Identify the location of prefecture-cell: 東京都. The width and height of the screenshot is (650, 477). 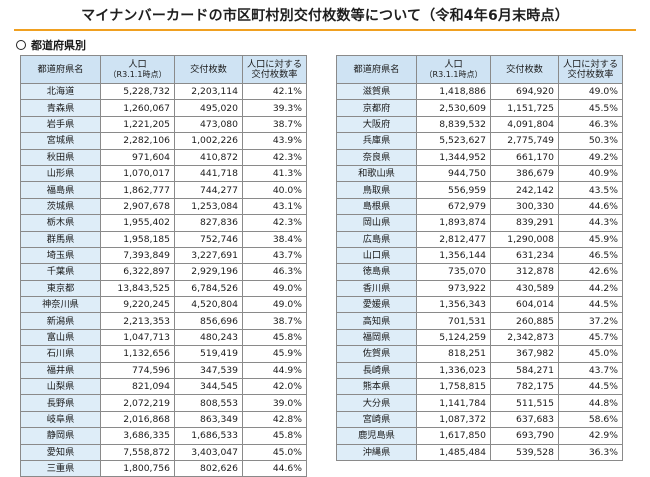
(60, 288).